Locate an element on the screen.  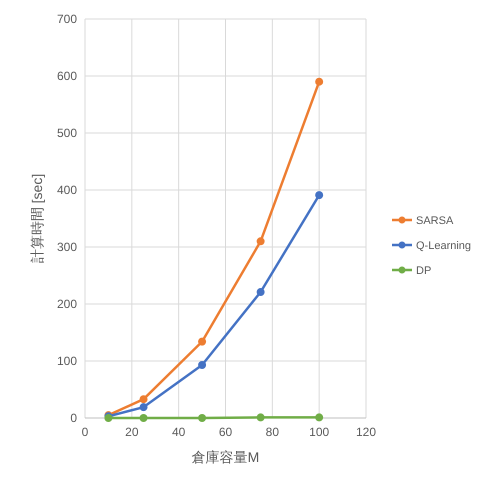
y-tick-label: 300 is located at coordinates (67, 247).